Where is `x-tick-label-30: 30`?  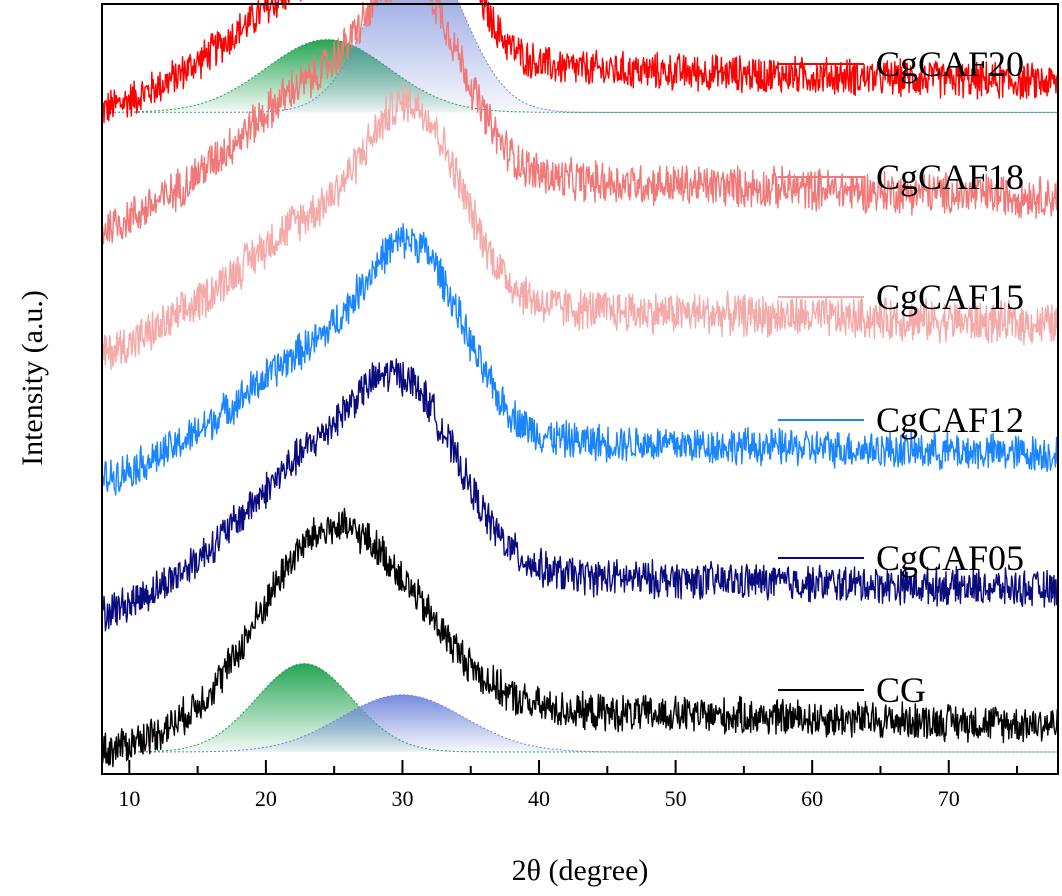
x-tick-label-30: 30 is located at coordinates (402, 798).